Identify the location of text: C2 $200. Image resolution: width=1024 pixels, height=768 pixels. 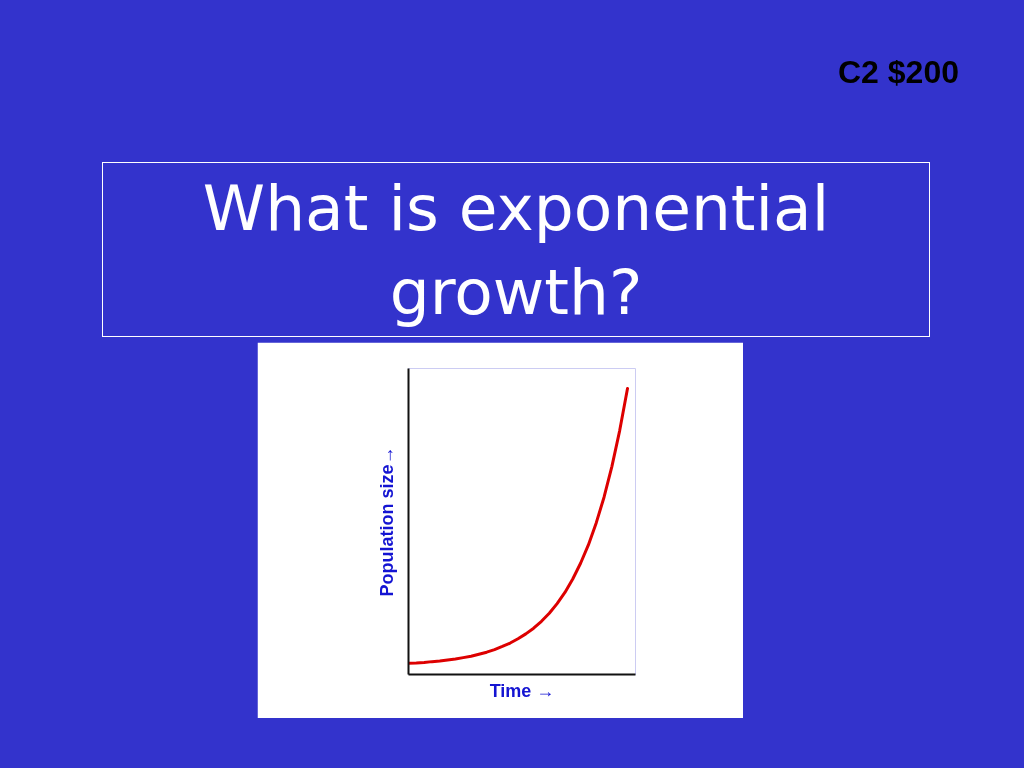
(898, 72).